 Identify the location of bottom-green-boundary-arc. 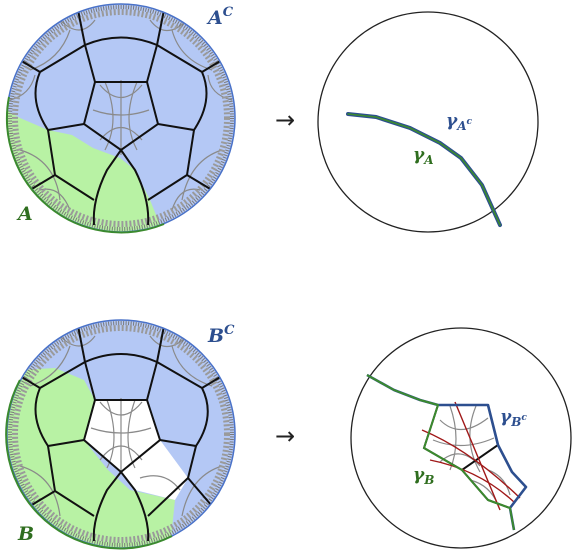
(89, 464).